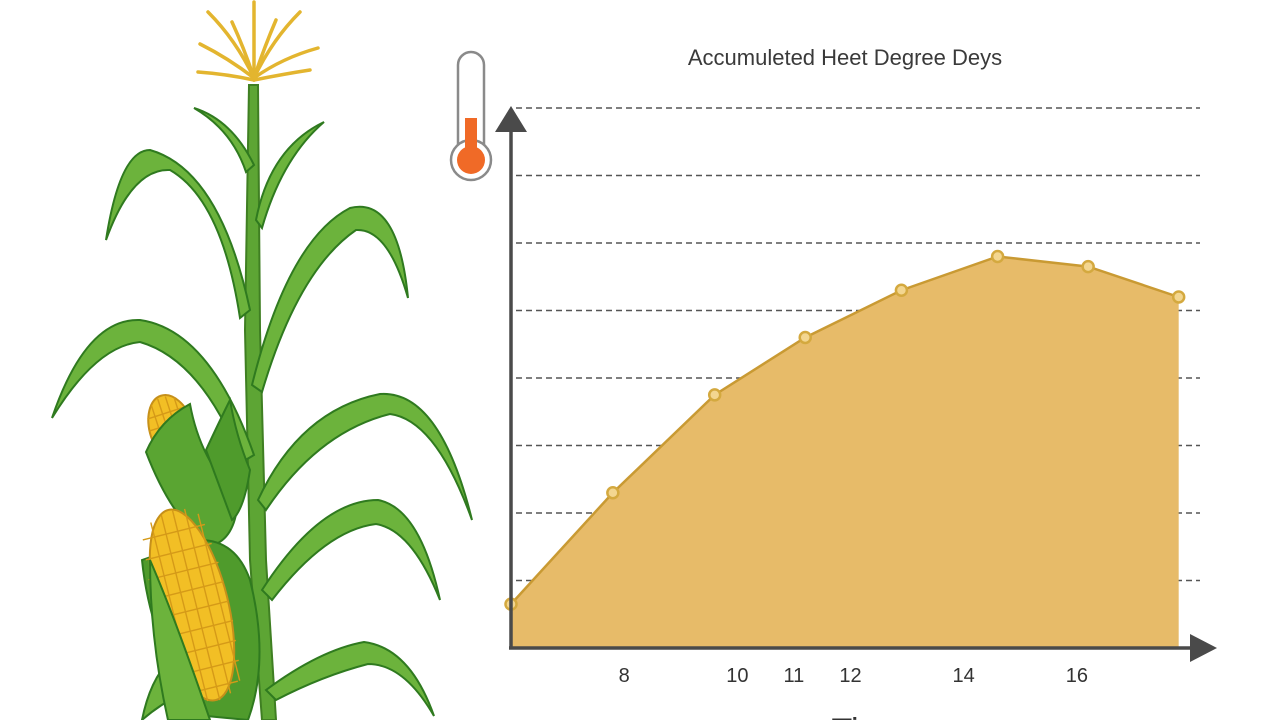 The height and width of the screenshot is (720, 1280). I want to click on thermometer-icon, so click(471, 116).